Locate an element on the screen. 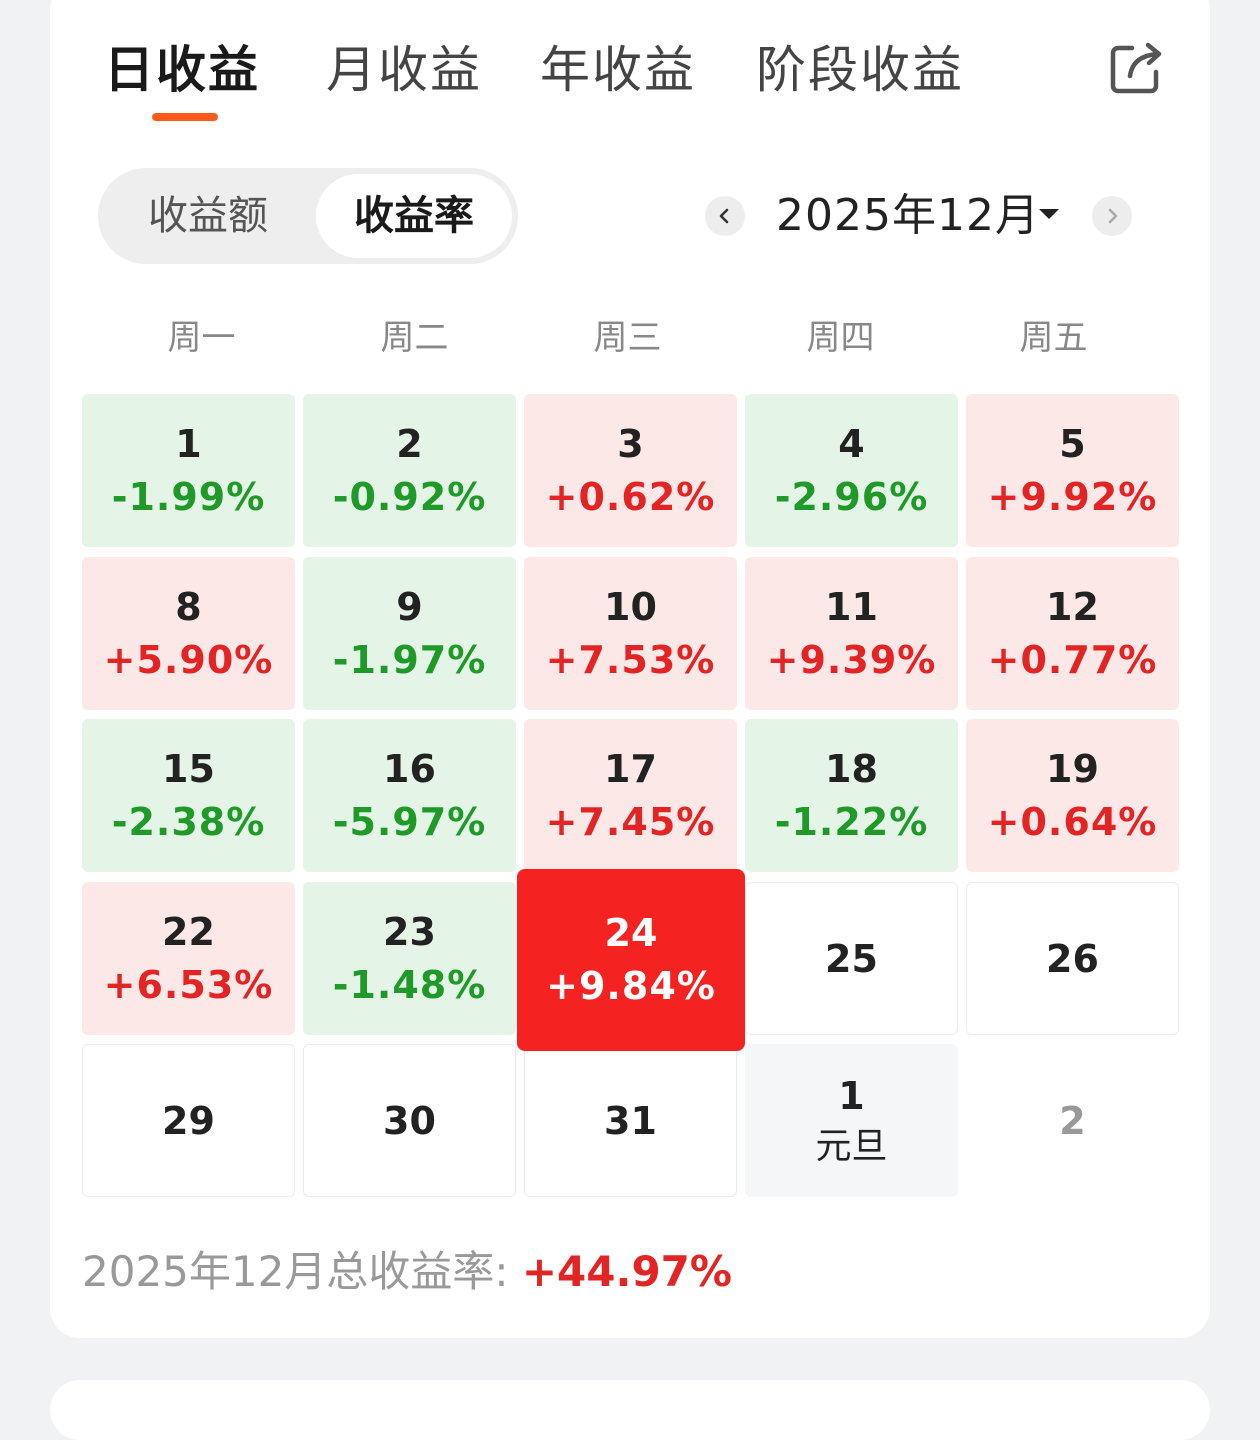 The width and height of the screenshot is (1260, 1440). day-number: 26 is located at coordinates (1072, 958).